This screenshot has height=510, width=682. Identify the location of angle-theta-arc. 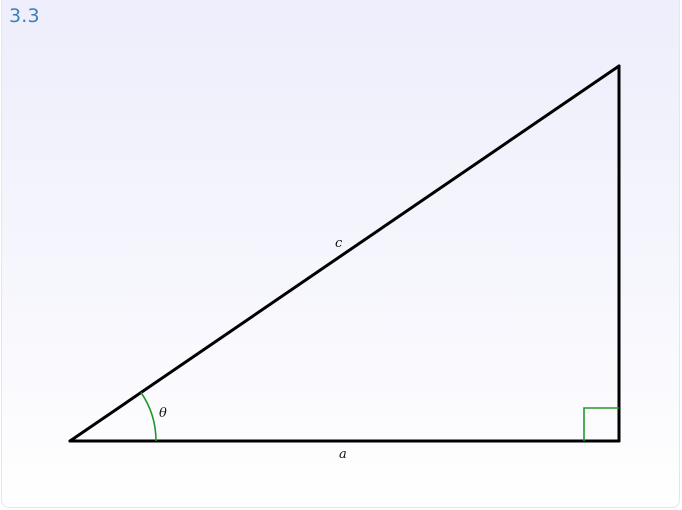
(148, 417).